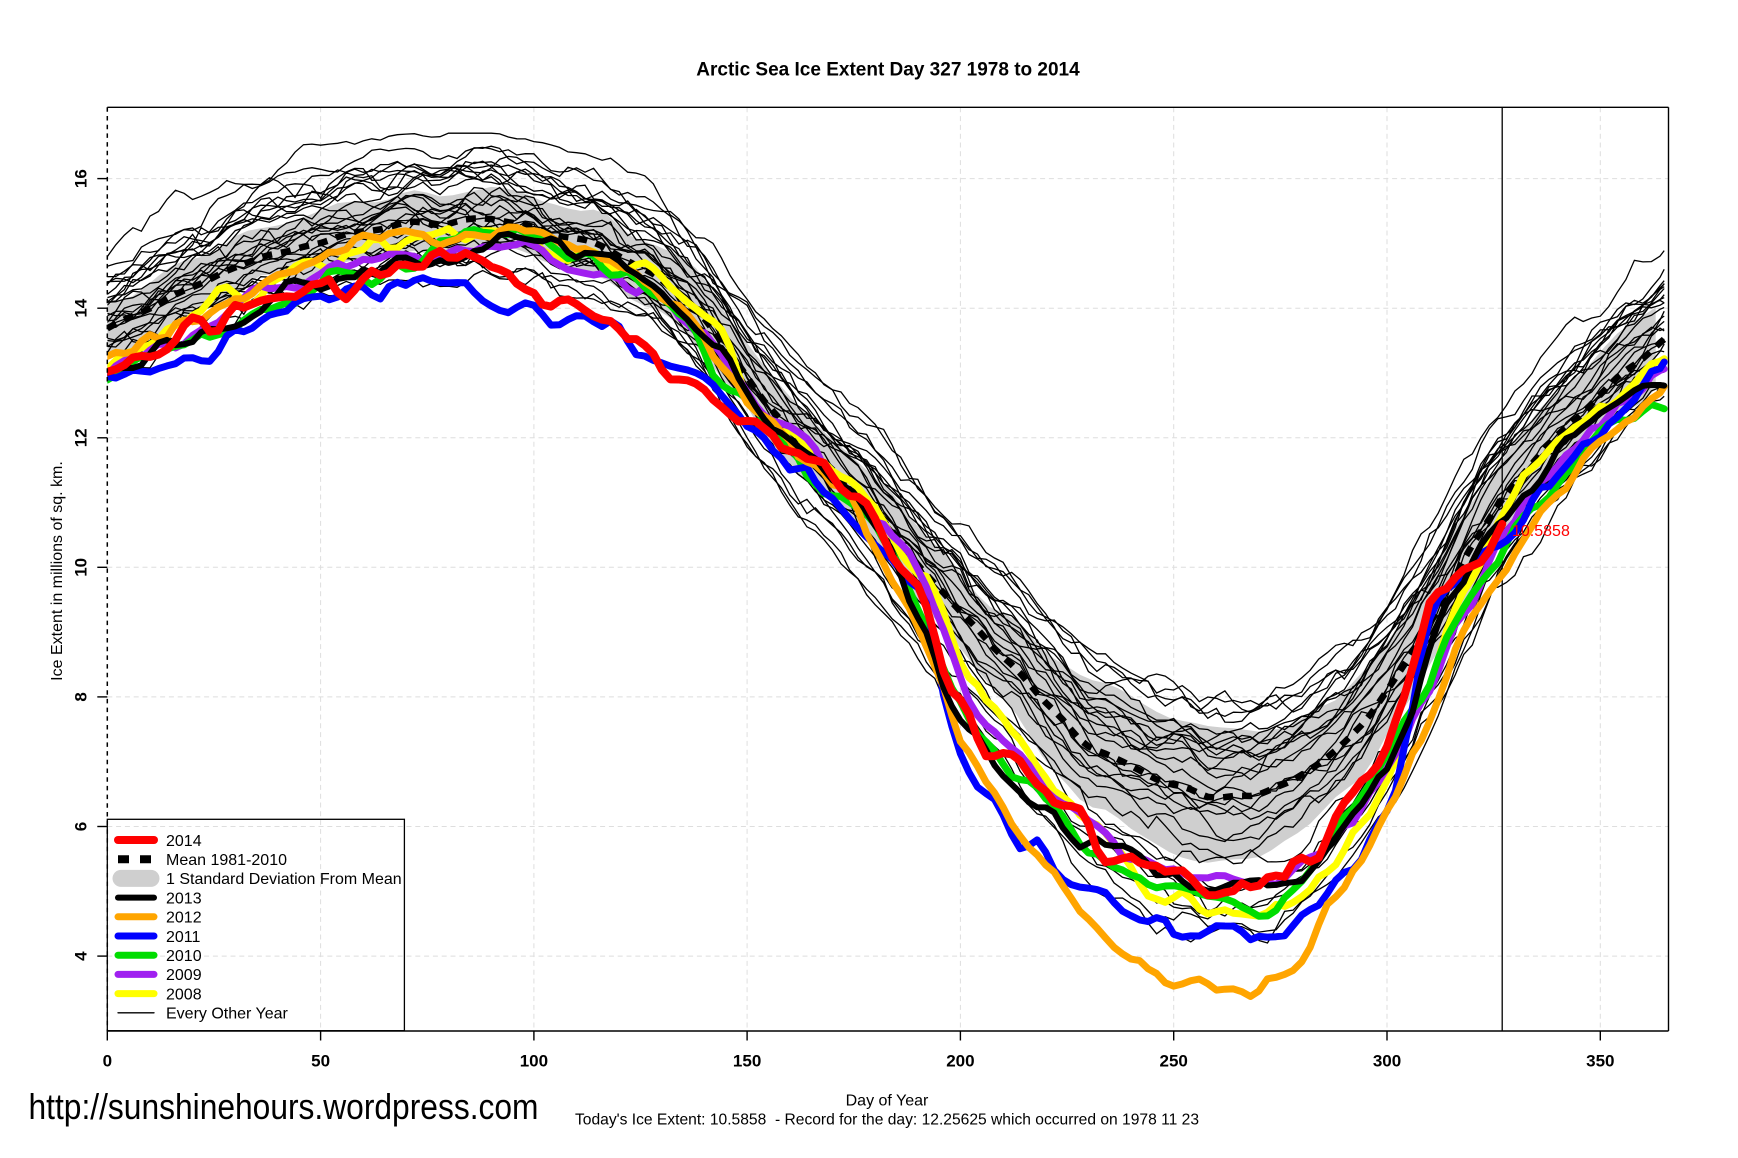  What do you see at coordinates (184, 841) in the screenshot?
I see `svg-text: 2014` at bounding box center [184, 841].